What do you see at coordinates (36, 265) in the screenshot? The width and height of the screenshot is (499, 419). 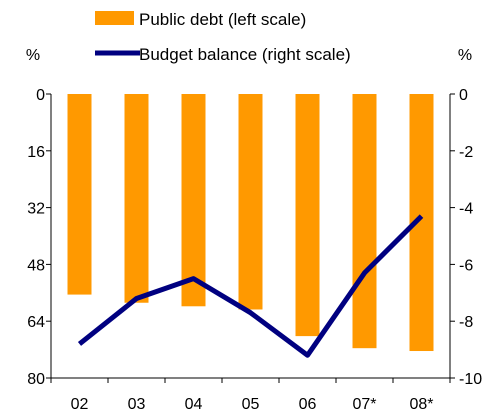 I see `left-tick-label: 48` at bounding box center [36, 265].